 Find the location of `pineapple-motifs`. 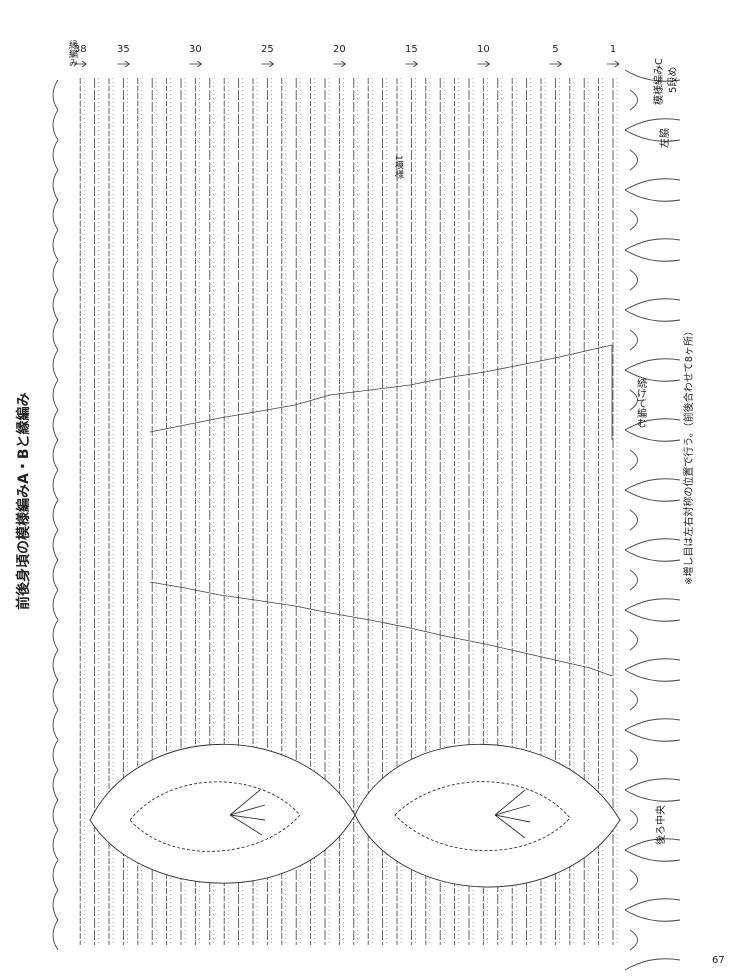

pineapple-motifs is located at coordinates (355, 815).